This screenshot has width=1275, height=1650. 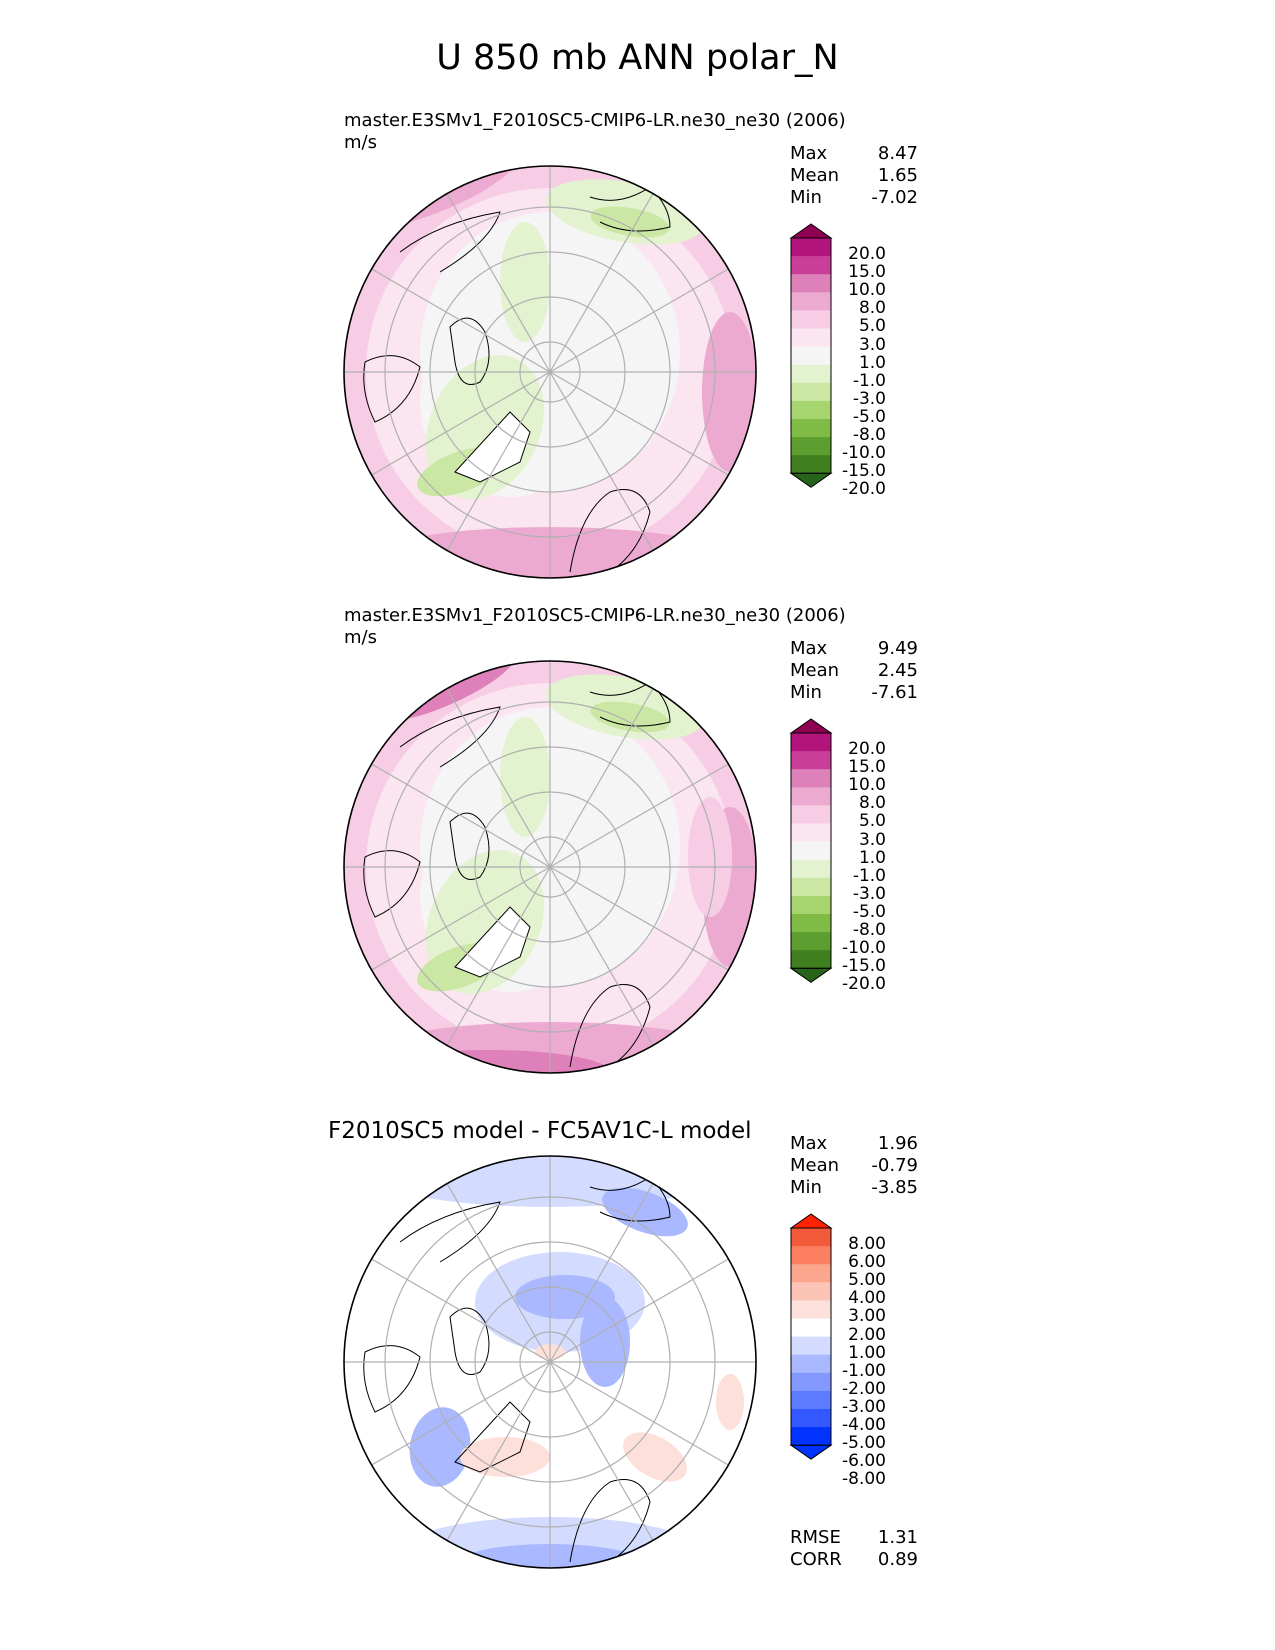 I want to click on graticule, so click(x=550, y=867).